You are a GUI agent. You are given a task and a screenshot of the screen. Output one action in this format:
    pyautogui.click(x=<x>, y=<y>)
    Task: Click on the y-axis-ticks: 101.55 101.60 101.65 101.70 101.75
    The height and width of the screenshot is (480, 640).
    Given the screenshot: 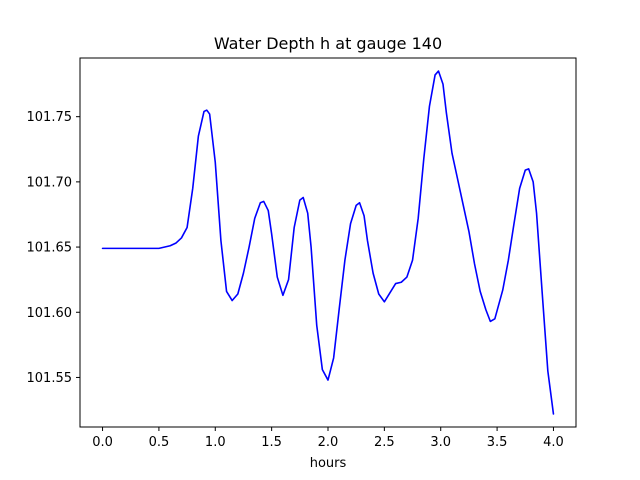 What is the action you would take?
    pyautogui.click(x=53, y=248)
    